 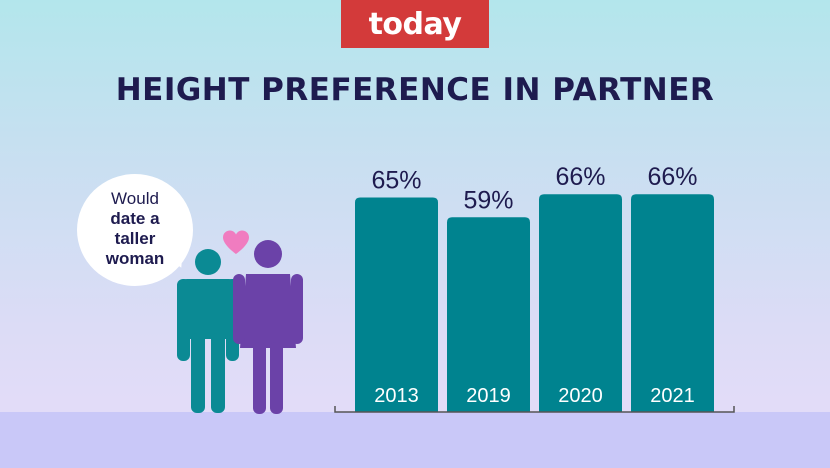 What do you see at coordinates (396, 304) in the screenshot?
I see `bar-2013` at bounding box center [396, 304].